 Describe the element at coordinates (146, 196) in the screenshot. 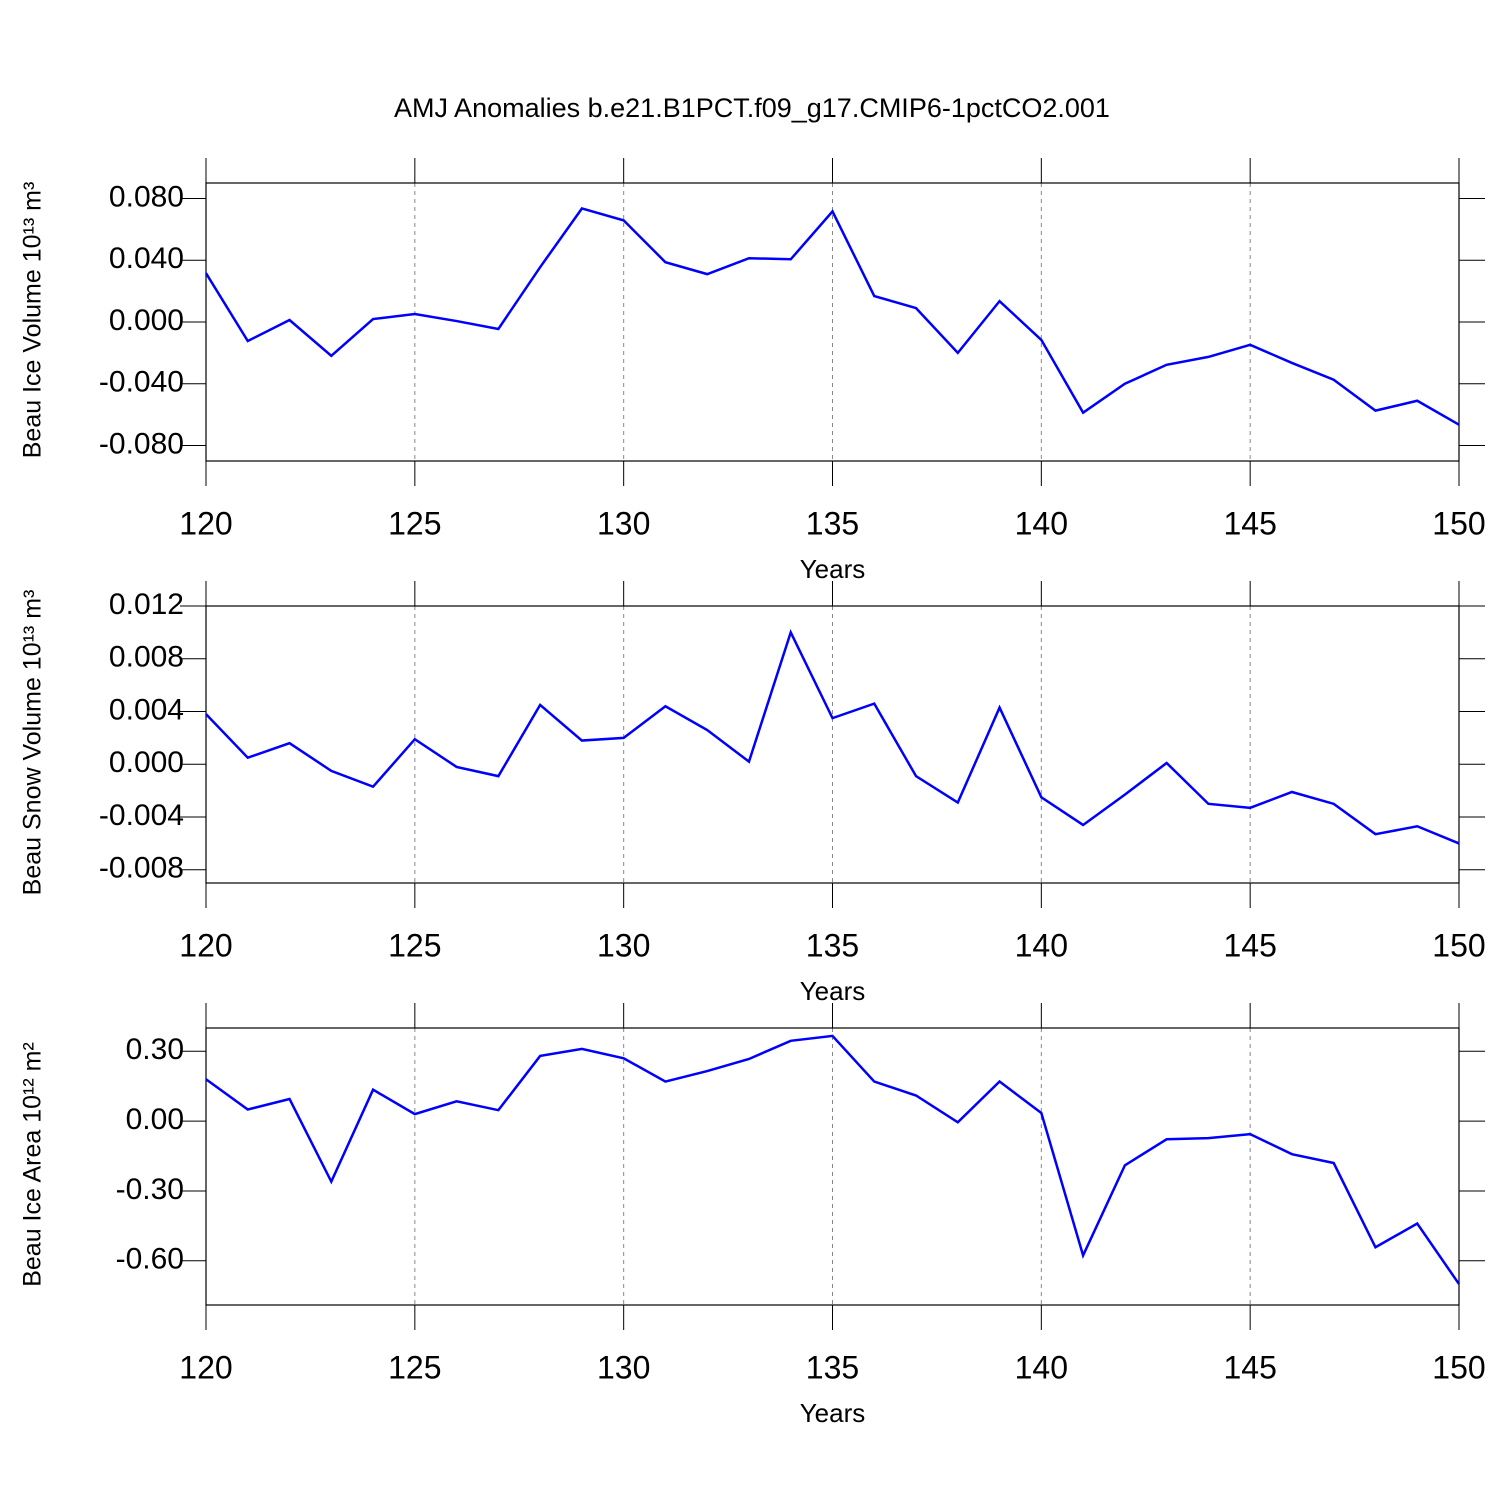

I see `y-tick-label: 0.080` at that location.